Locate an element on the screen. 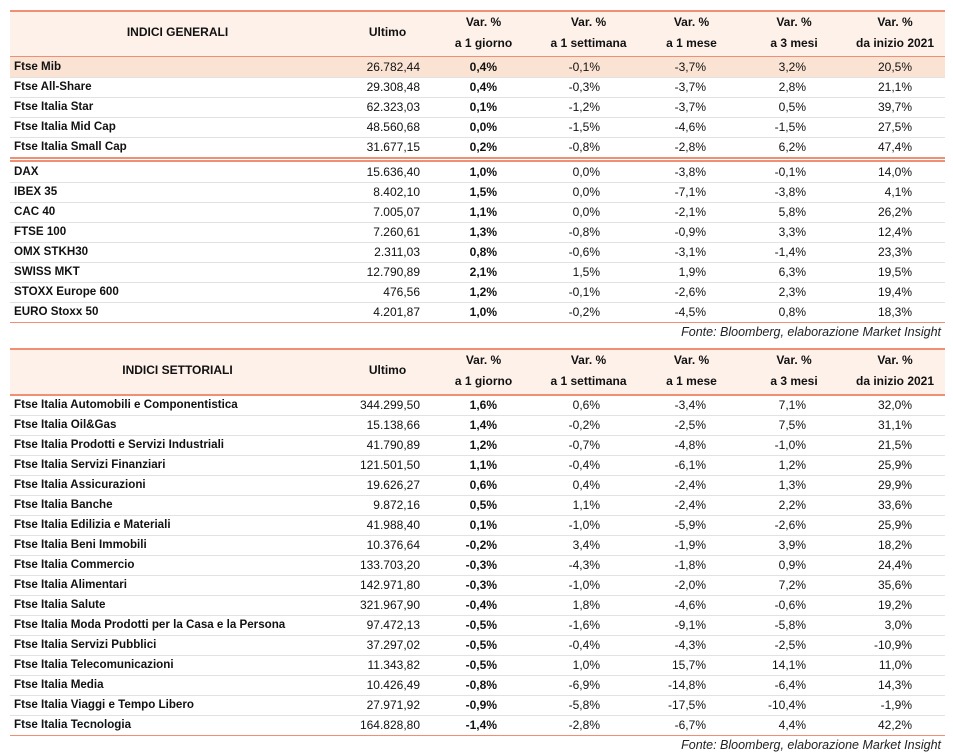 This screenshot has width=953, height=756. cell-value: 15.636,40 is located at coordinates (393, 172).